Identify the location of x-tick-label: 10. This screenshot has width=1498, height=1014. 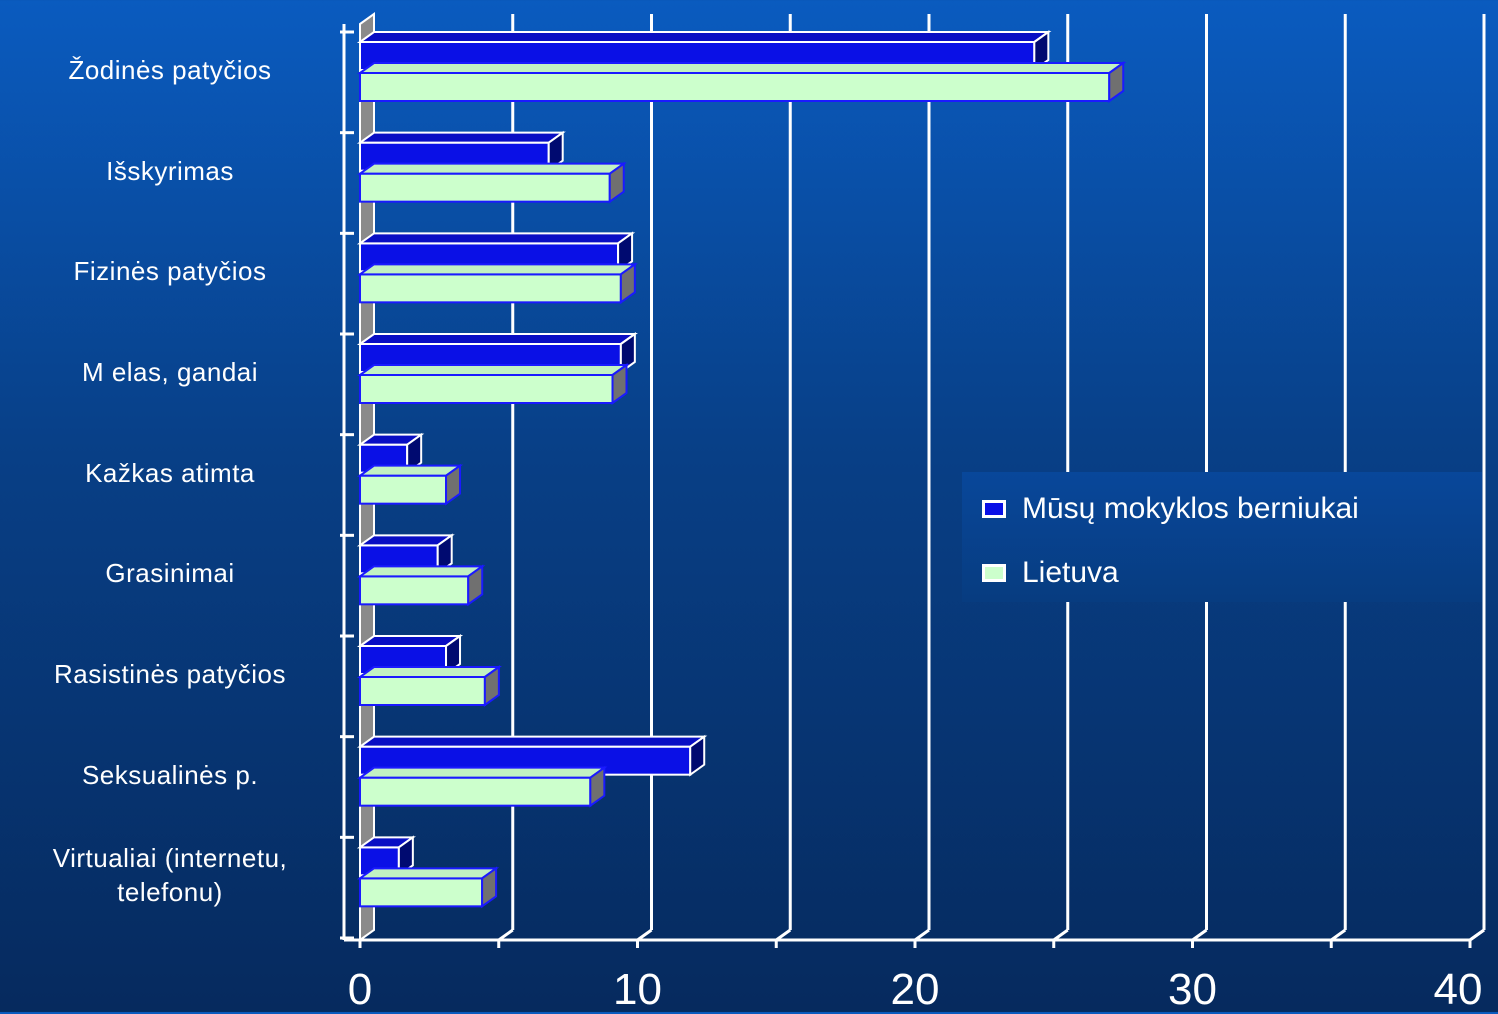
(637, 989).